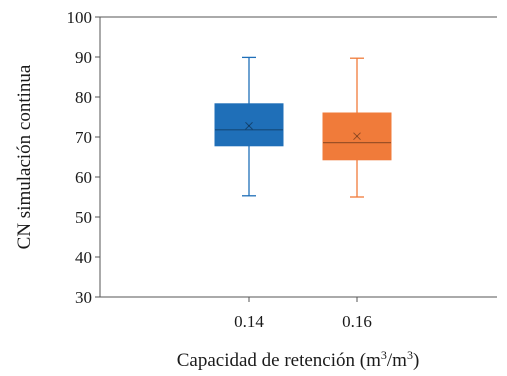  I want to click on y-tick-label: 40, so click(83, 257).